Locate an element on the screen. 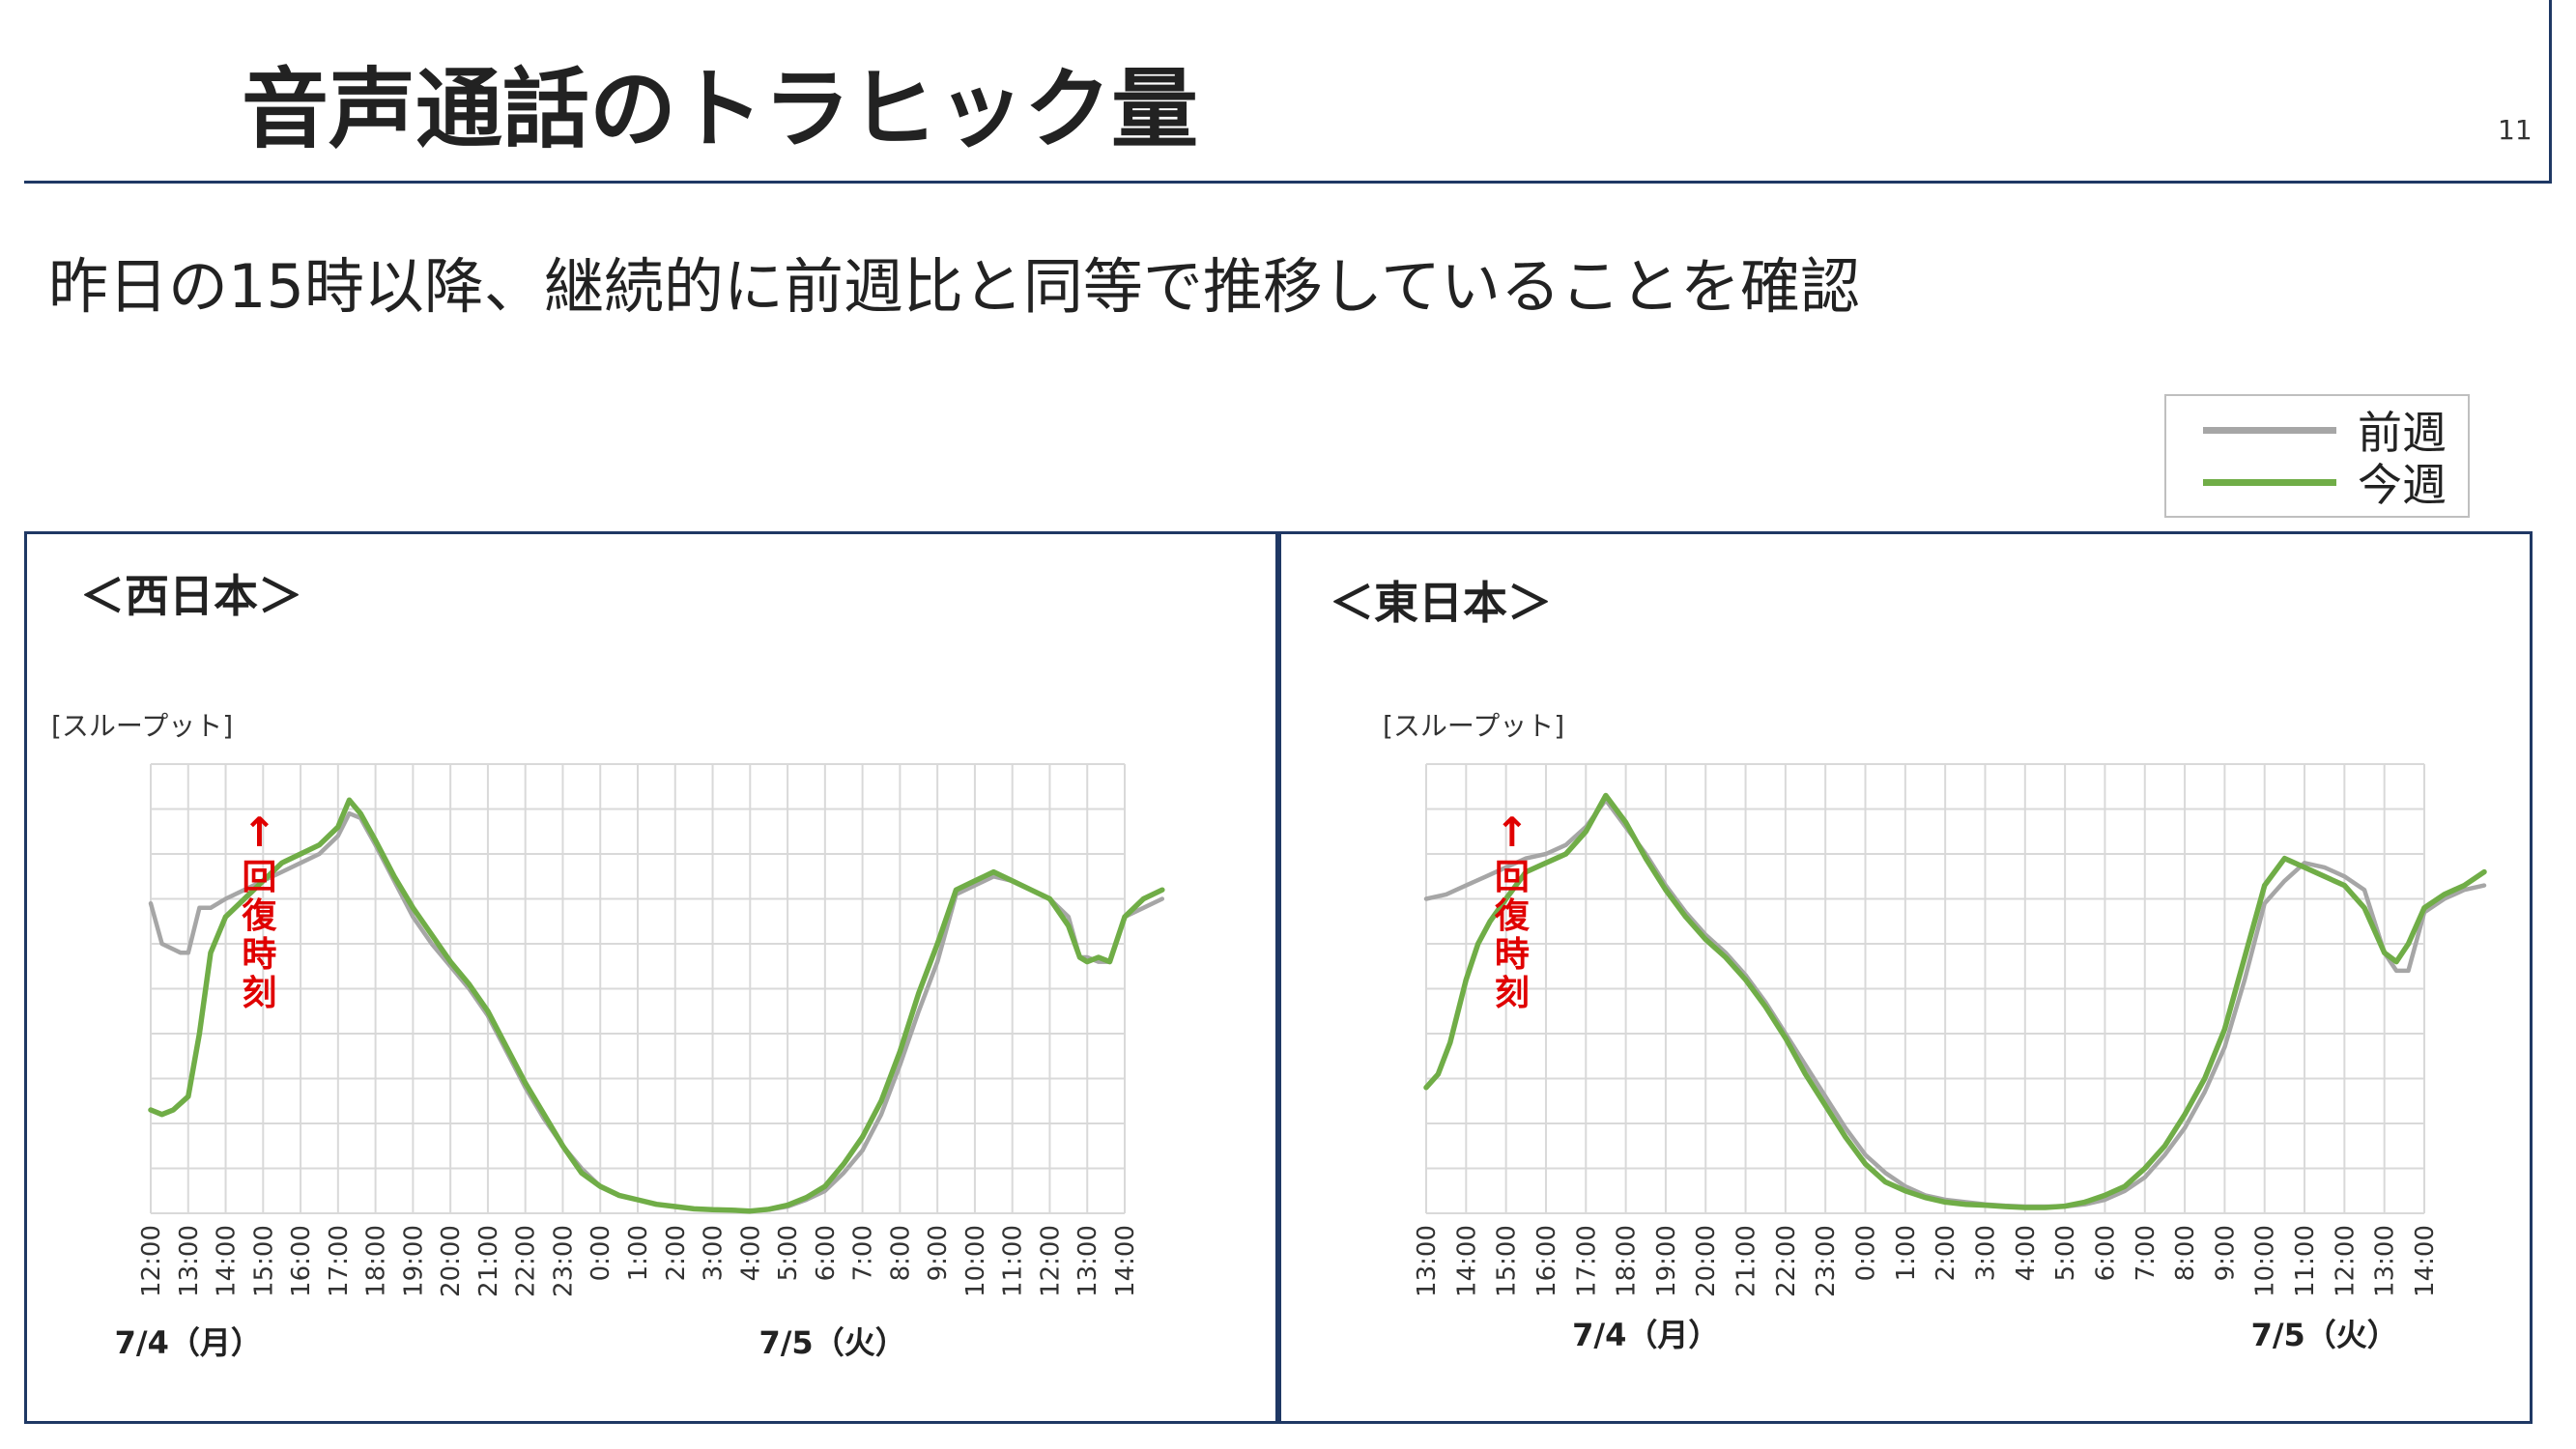 The image size is (2576, 1449). header-divider is located at coordinates (1288, 182).